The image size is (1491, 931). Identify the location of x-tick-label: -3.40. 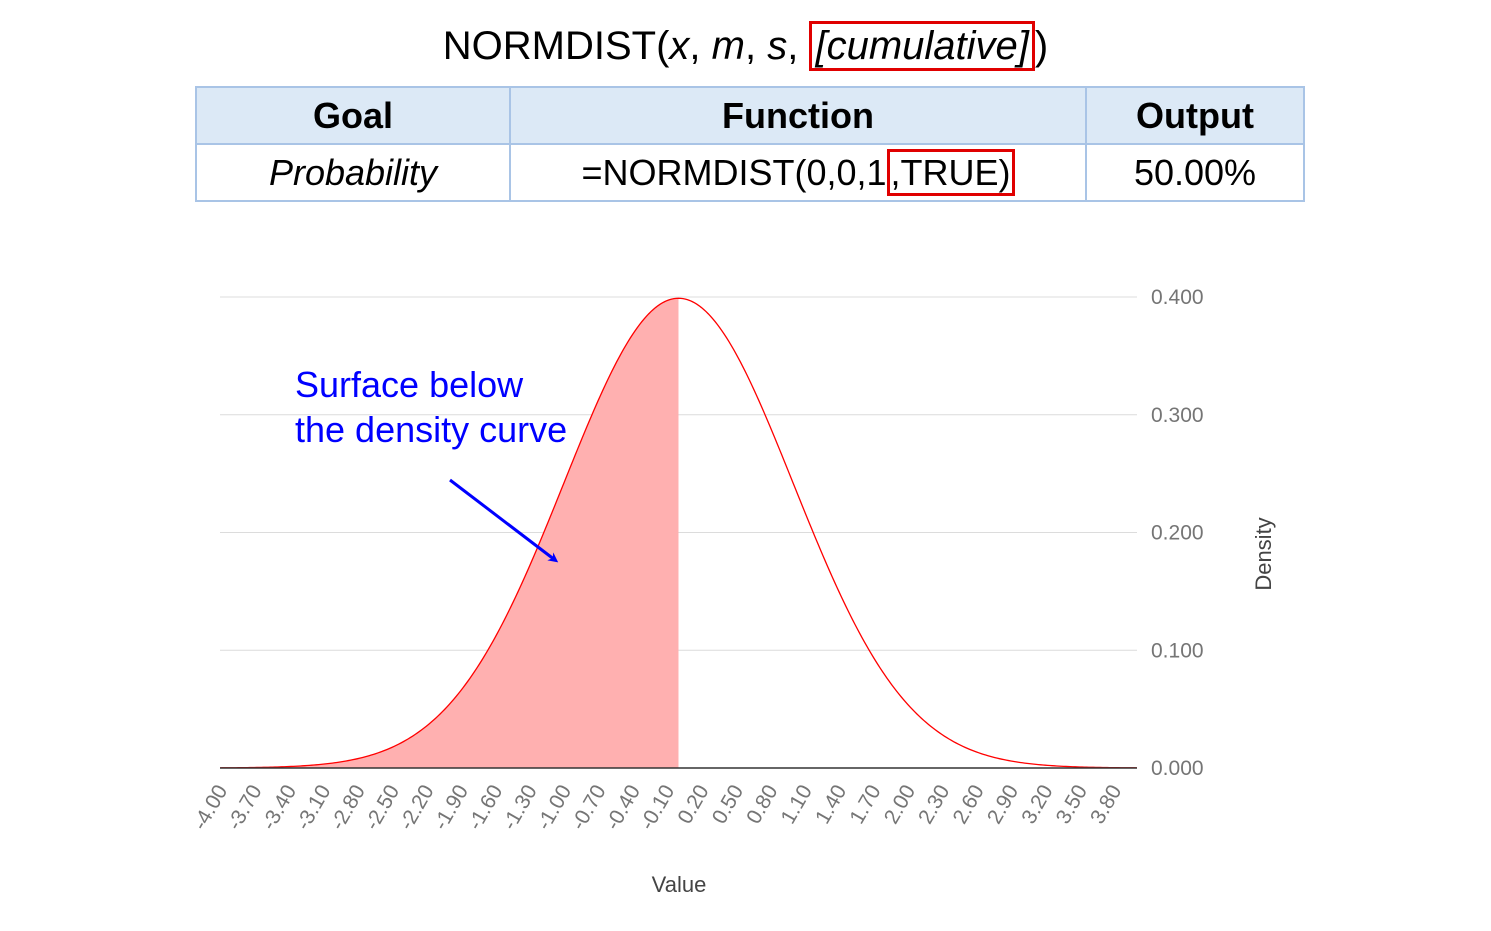
(279, 807).